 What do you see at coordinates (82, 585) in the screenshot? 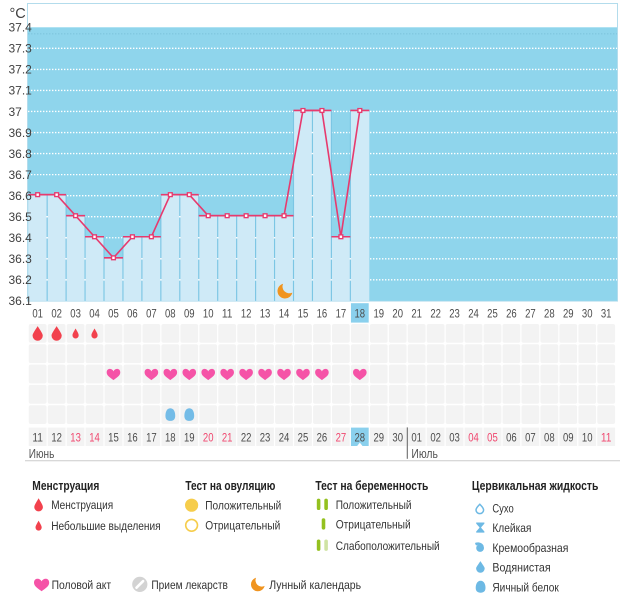
I see `svg-text: Половой акт` at bounding box center [82, 585].